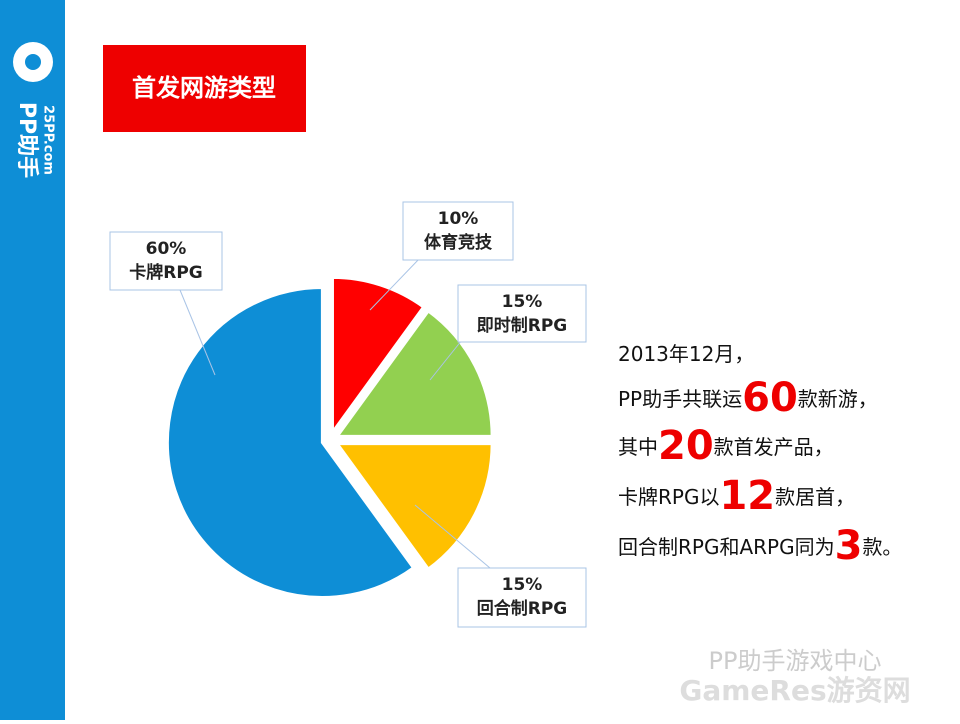 This screenshot has width=960, height=724. I want to click on watermark-site: GameRes游资网, so click(794, 690).